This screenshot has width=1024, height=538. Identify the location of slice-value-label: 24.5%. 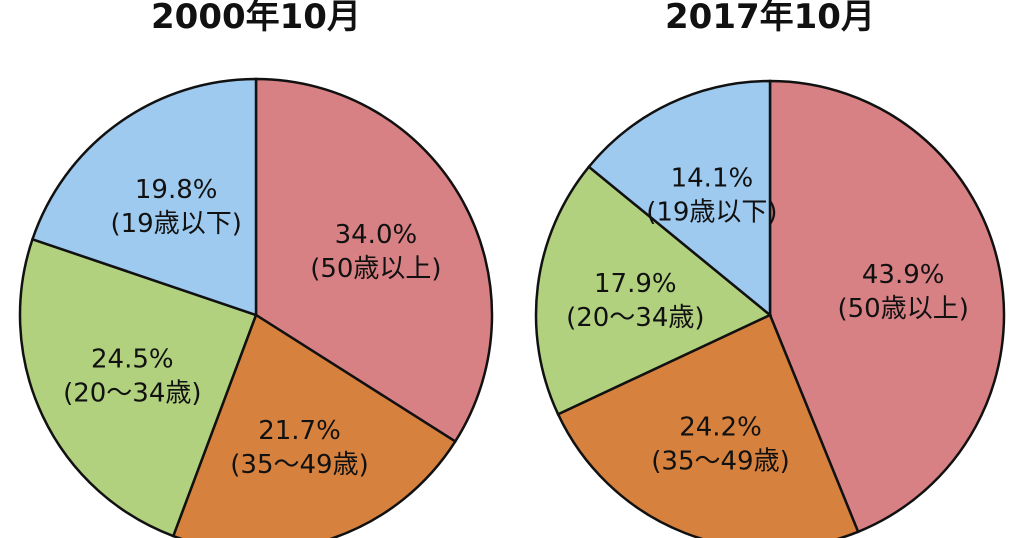
(132, 360).